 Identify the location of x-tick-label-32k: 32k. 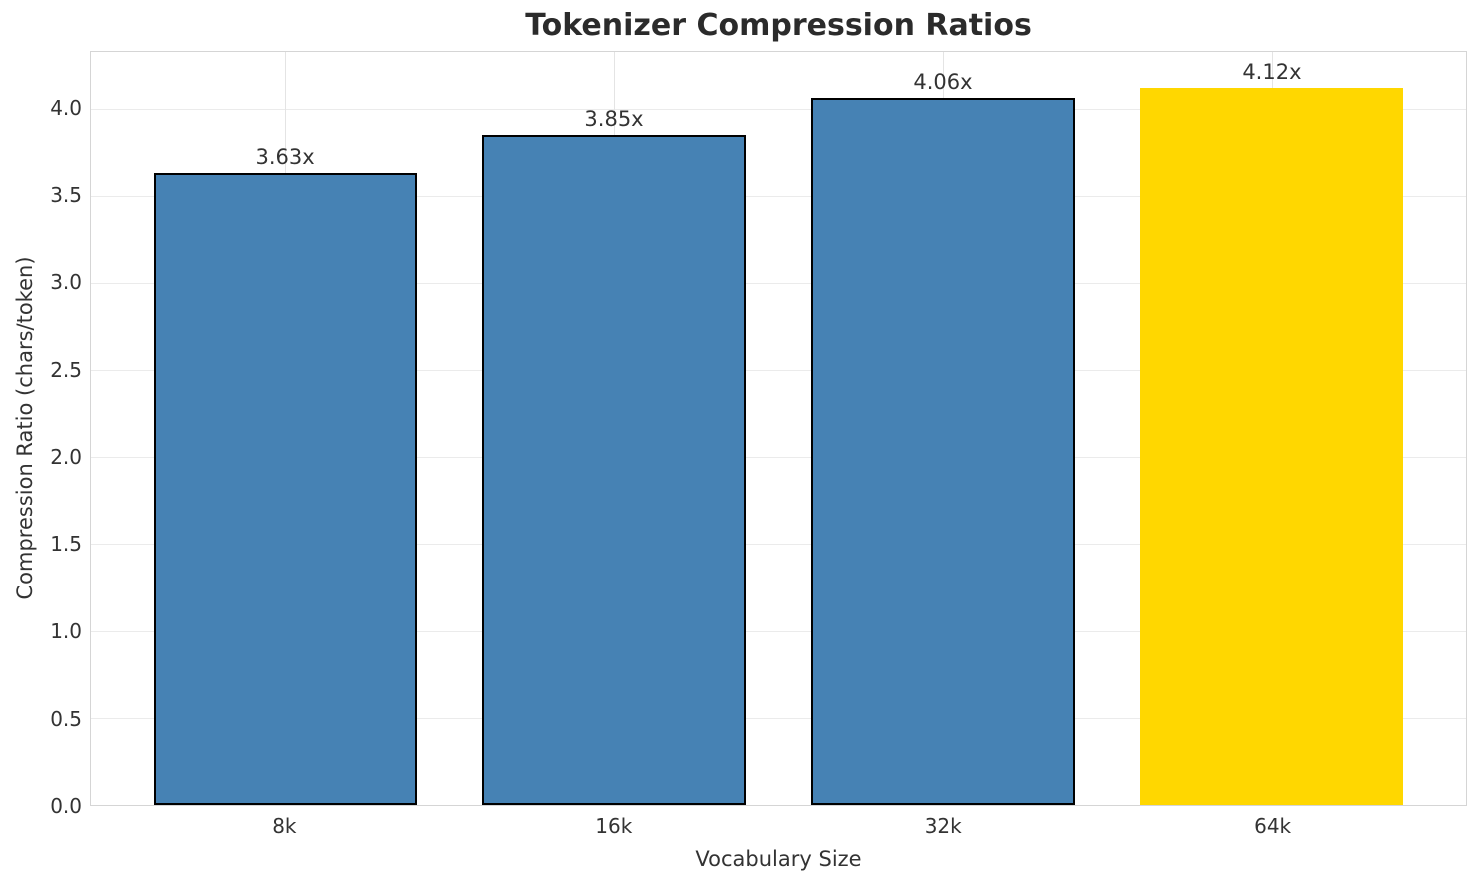
(943, 826).